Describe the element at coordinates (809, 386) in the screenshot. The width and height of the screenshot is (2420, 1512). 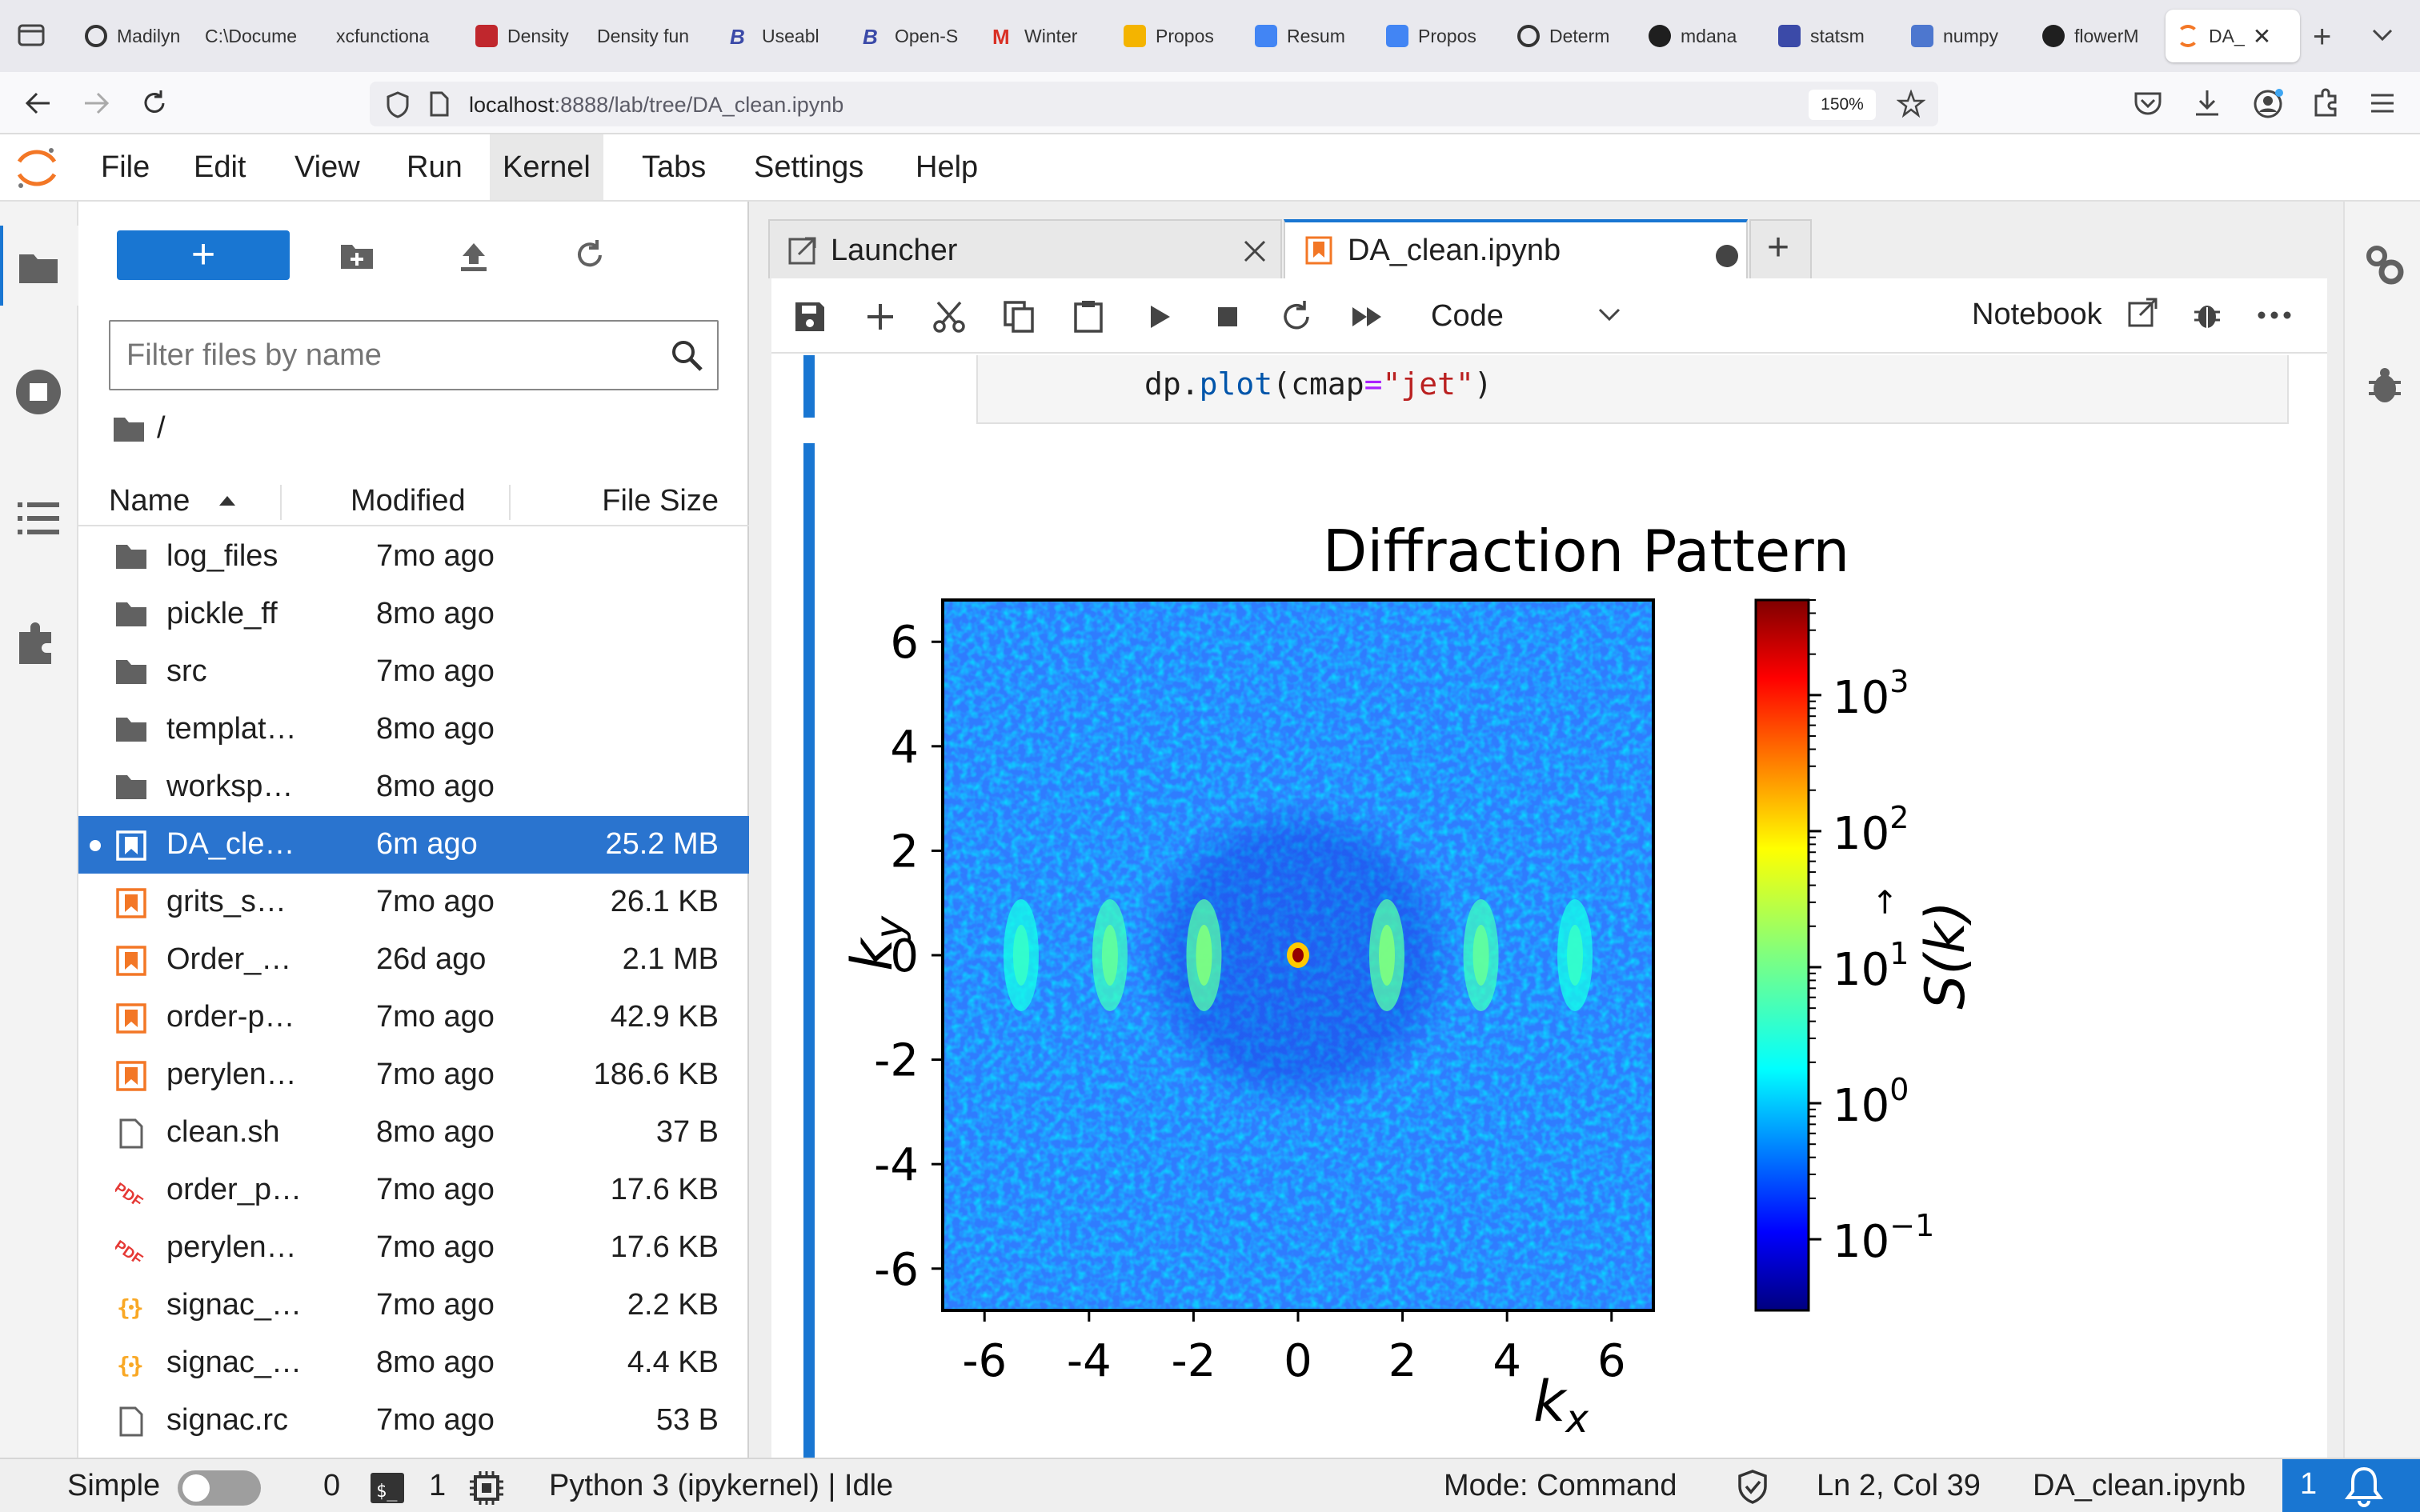
I see `cell-selection-bar` at that location.